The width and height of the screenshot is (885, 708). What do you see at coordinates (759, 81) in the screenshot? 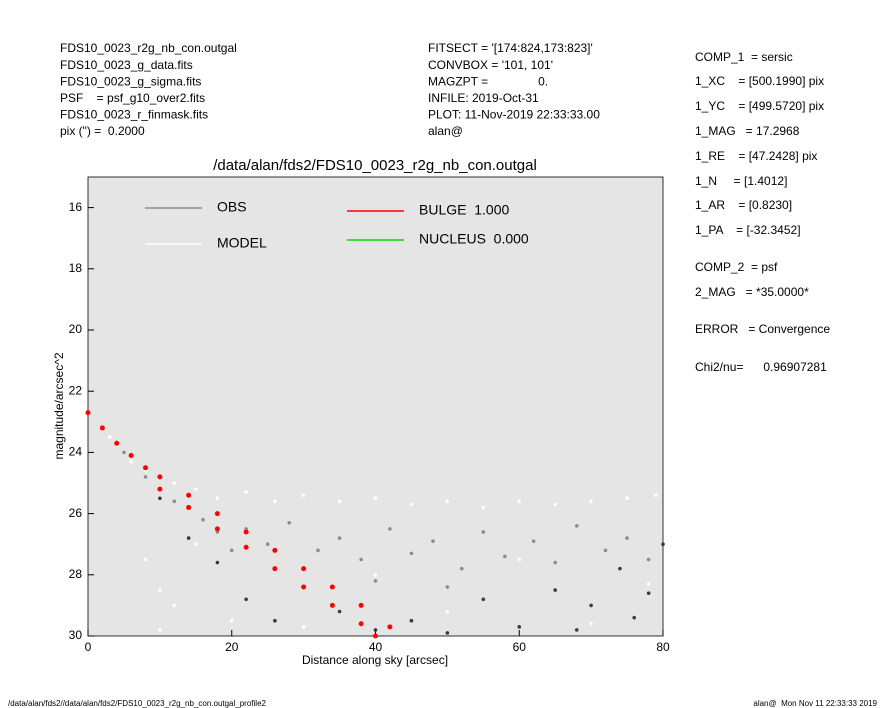
I see `fit-parameter: 1_XC = [500.1990] pix` at bounding box center [759, 81].